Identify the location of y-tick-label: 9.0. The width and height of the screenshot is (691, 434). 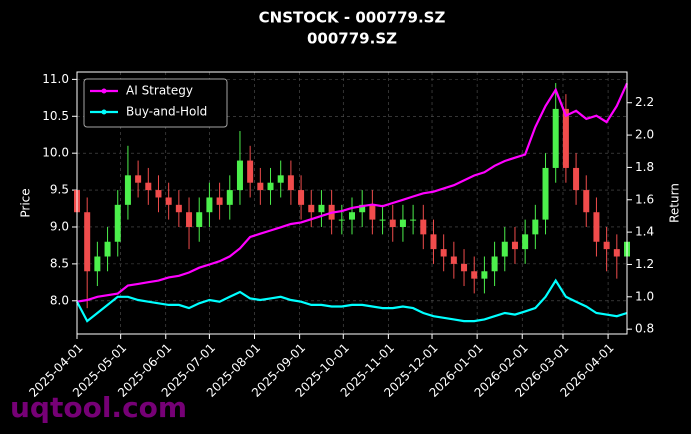
(59, 226).